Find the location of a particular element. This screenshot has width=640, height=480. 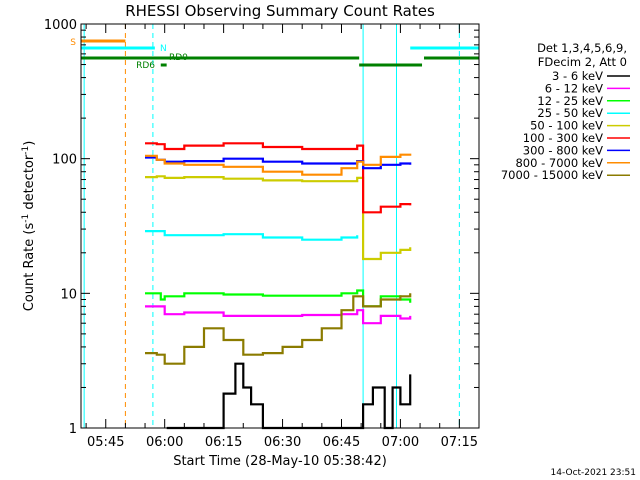

legend-label-7: 800 - 7000 keV is located at coordinates (559, 163).